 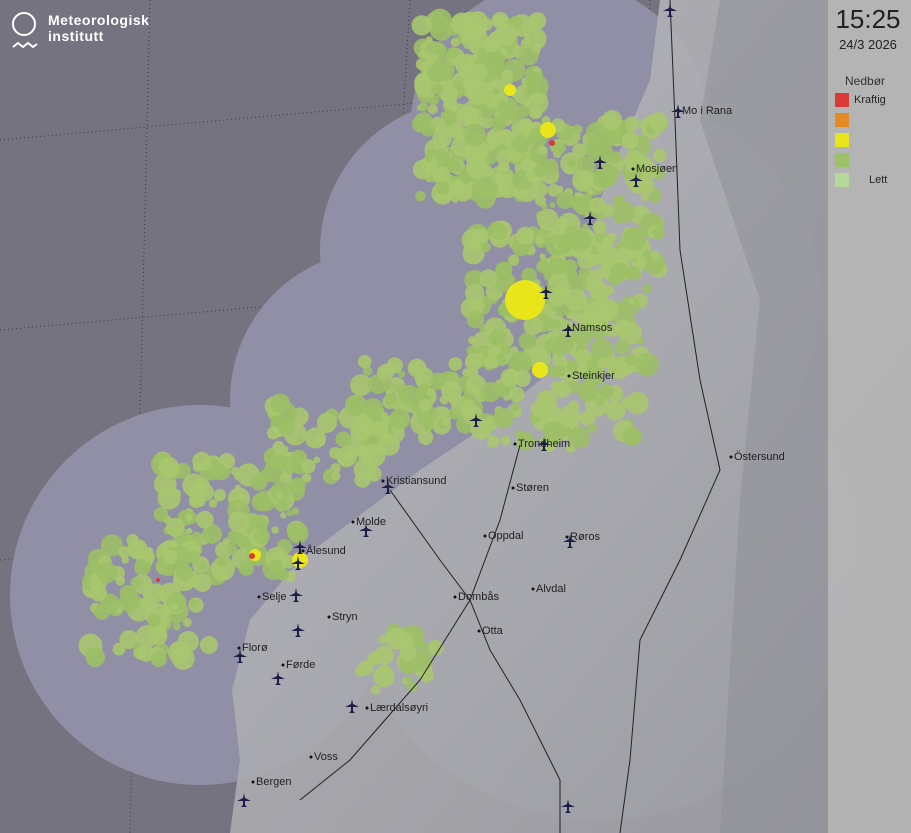 What do you see at coordinates (707, 111) in the screenshot?
I see `city-label: Mo i Rana` at bounding box center [707, 111].